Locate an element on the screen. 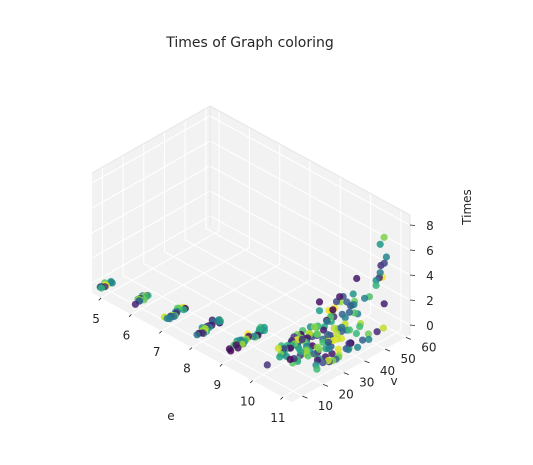 The width and height of the screenshot is (533, 465). y-tick-label: 30 is located at coordinates (366, 383).